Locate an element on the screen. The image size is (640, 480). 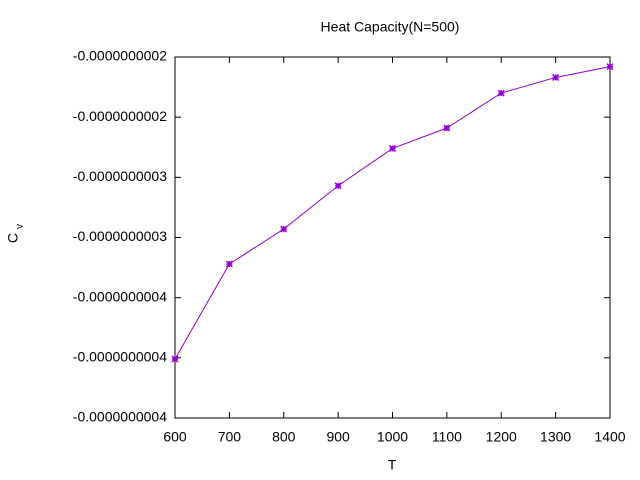
y-axis-label-subscript: v is located at coordinates (20, 226).